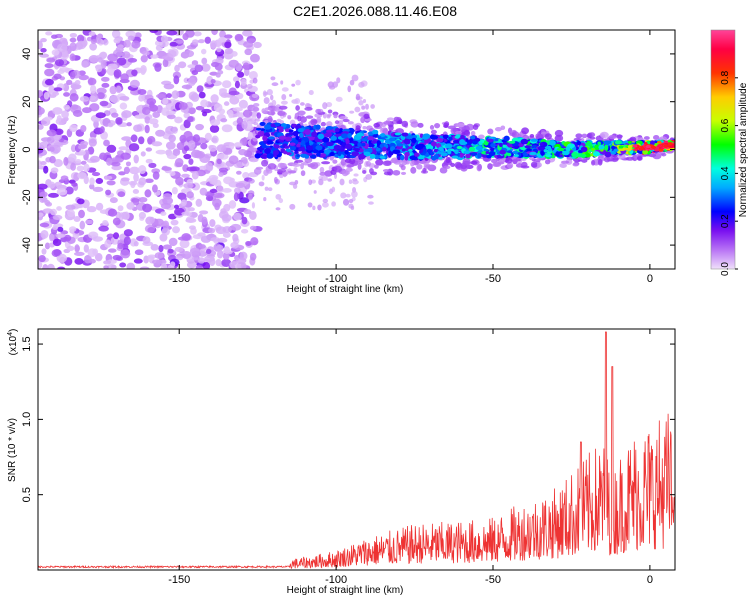 The height and width of the screenshot is (600, 750). What do you see at coordinates (345, 289) in the screenshot?
I see `spectrogram-xlabel: Height of straight line (km)` at bounding box center [345, 289].